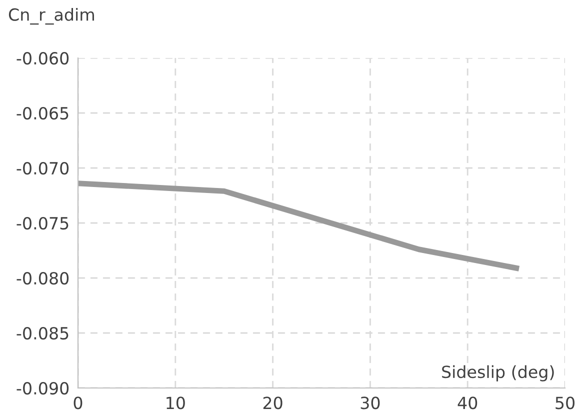  Describe the element at coordinates (42, 333) in the screenshot. I see `y-tick-label: -0.085` at that location.